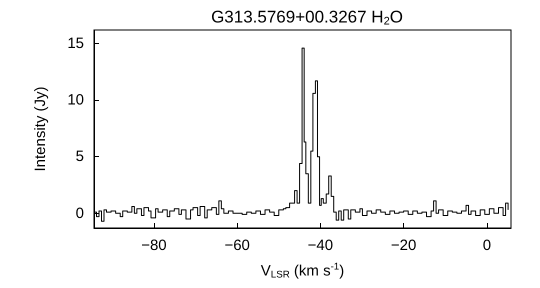  I want to click on x-tick-label: 0, so click(487, 245).